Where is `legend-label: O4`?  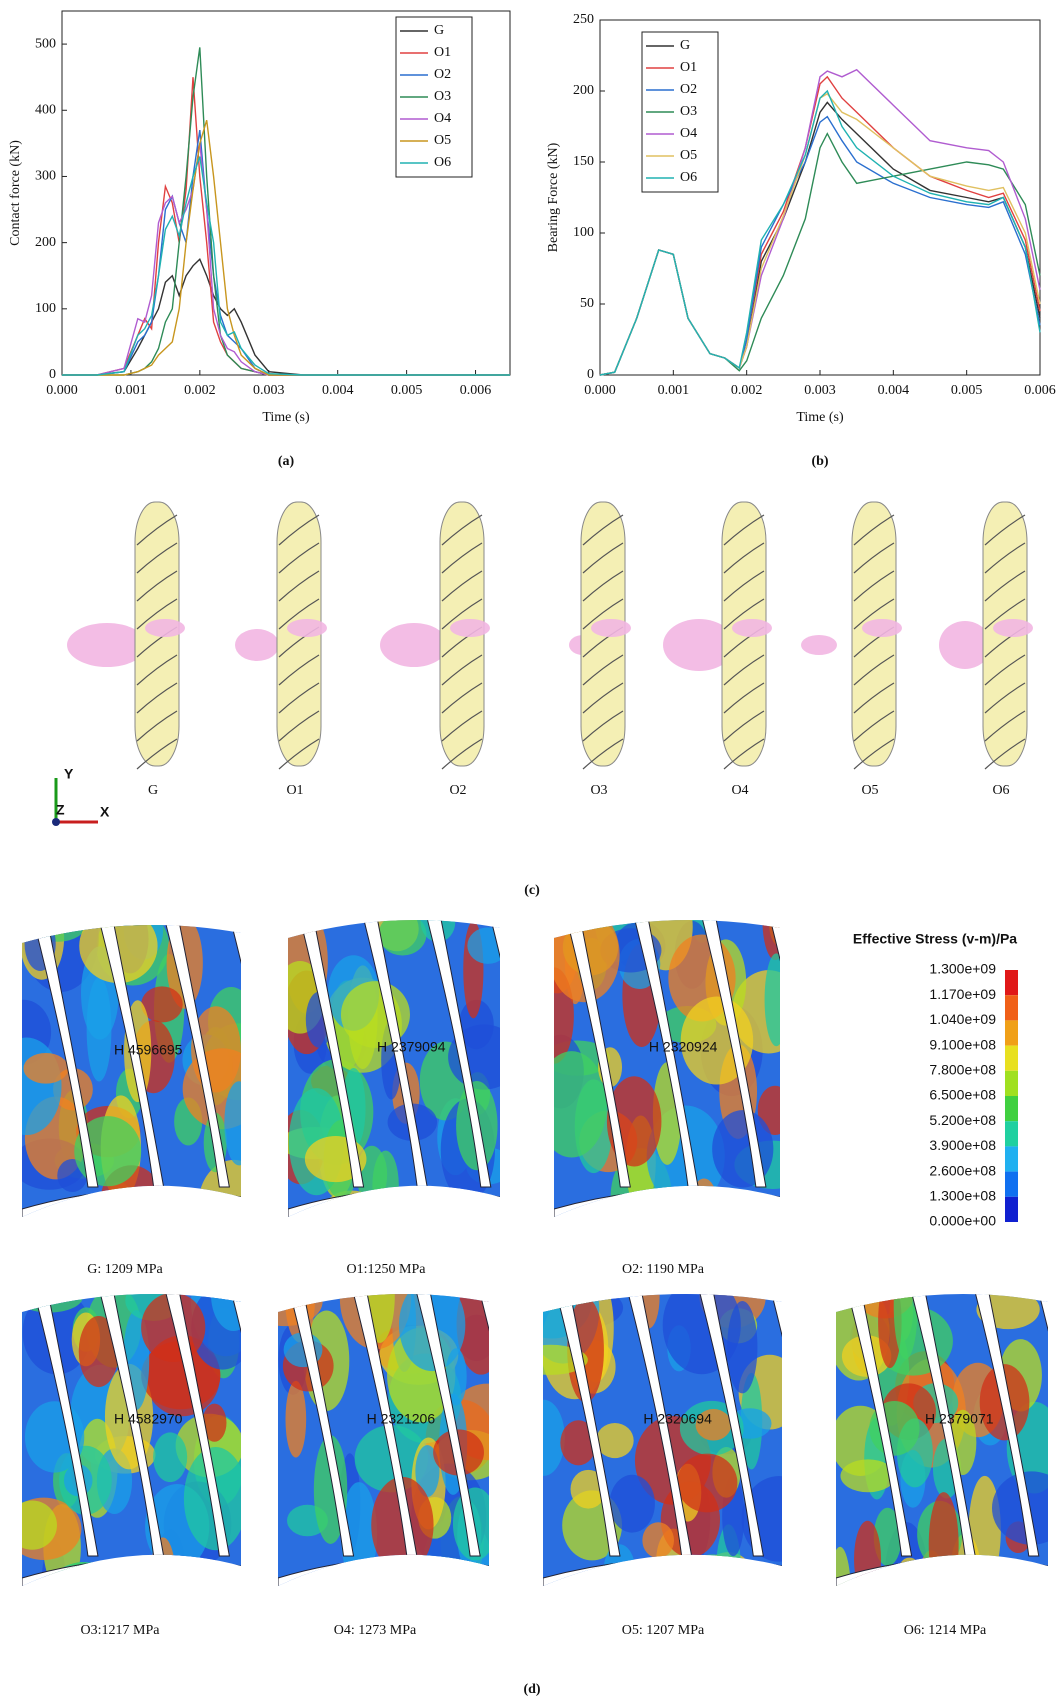
legend-label: O4 is located at coordinates (688, 133).